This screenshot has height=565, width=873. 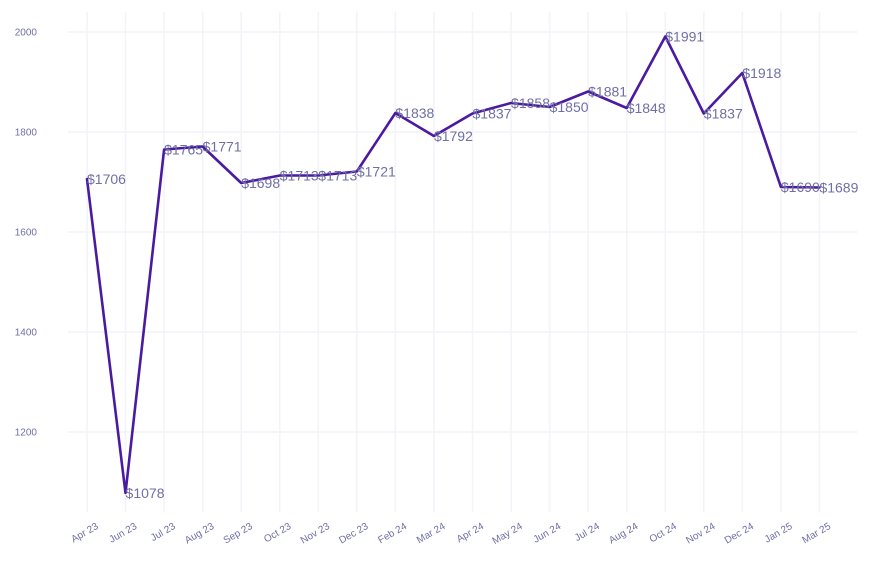 What do you see at coordinates (431, 533) in the screenshot?
I see `x-tick-label: Mar 24` at bounding box center [431, 533].